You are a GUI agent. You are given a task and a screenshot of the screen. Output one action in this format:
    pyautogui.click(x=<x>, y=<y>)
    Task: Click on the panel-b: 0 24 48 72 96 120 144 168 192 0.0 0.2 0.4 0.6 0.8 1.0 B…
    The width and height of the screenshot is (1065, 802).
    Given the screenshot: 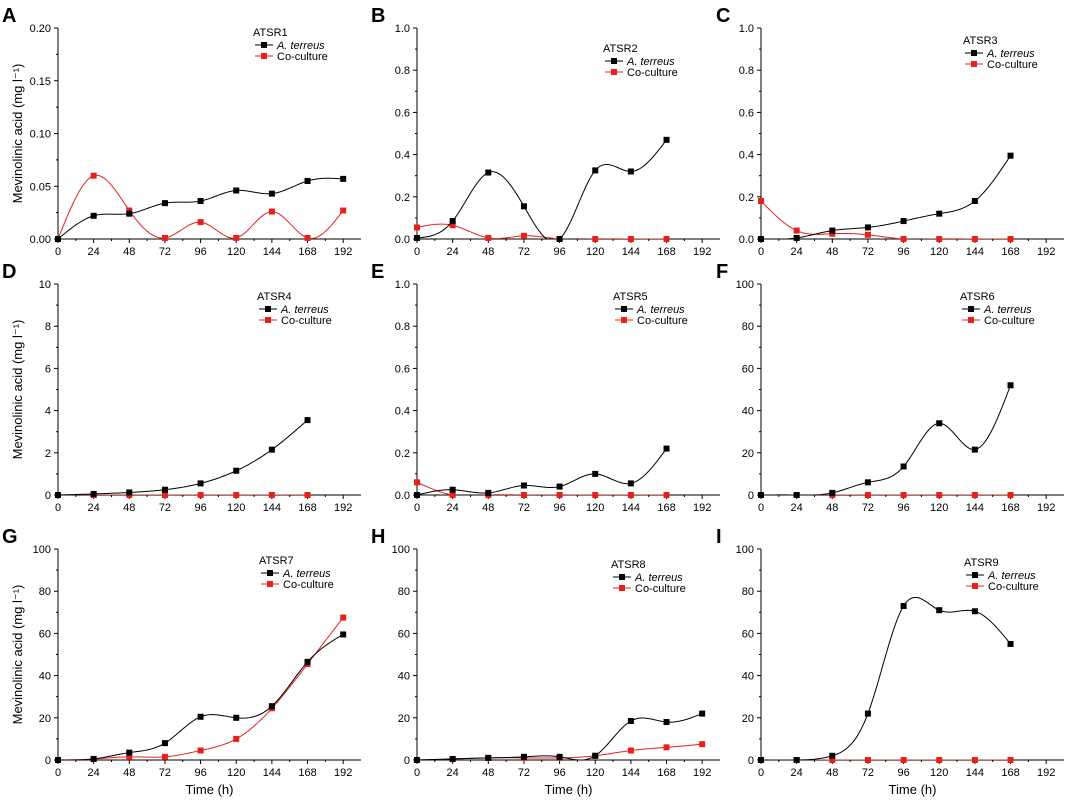 What is the action you would take?
    pyautogui.click(x=545, y=131)
    